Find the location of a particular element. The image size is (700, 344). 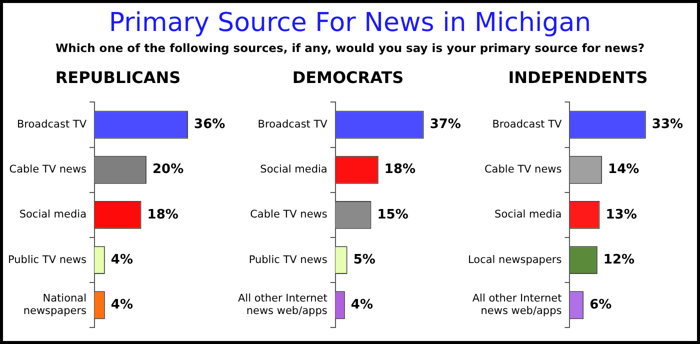

y-tick-label: Local newspapers is located at coordinates (515, 260).